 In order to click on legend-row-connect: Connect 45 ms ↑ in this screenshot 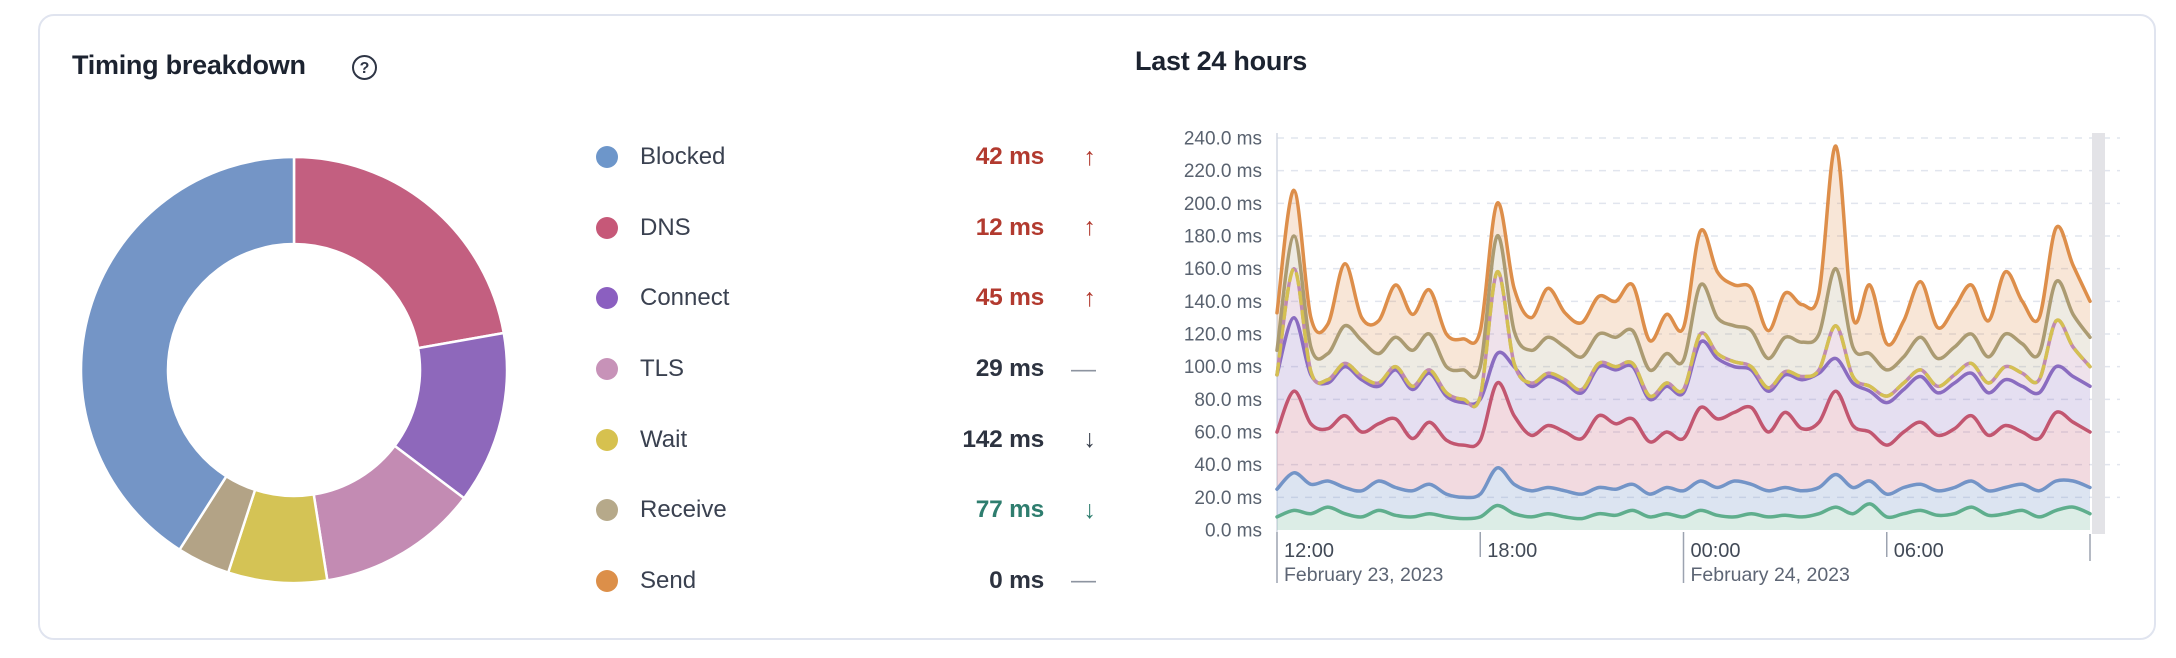, I will do `click(846, 298)`.